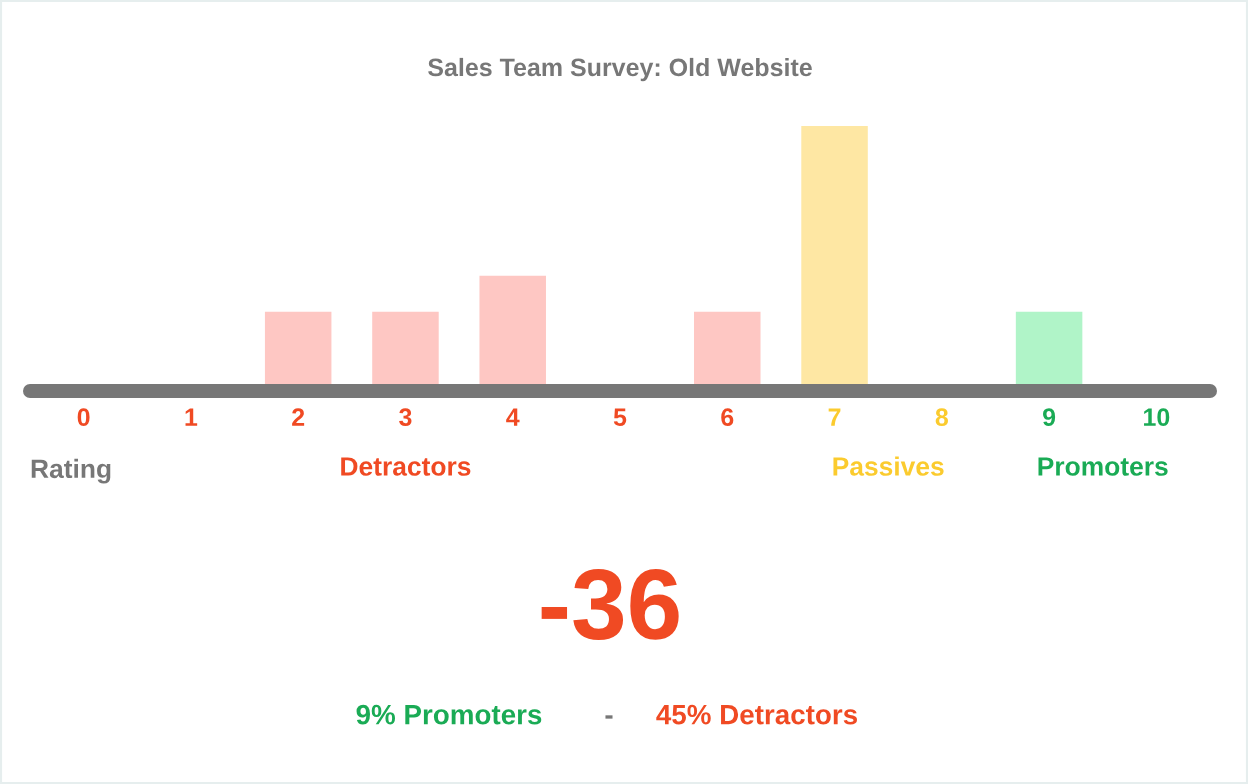 This screenshot has width=1248, height=784. I want to click on x-tick-label: 6, so click(727, 417).